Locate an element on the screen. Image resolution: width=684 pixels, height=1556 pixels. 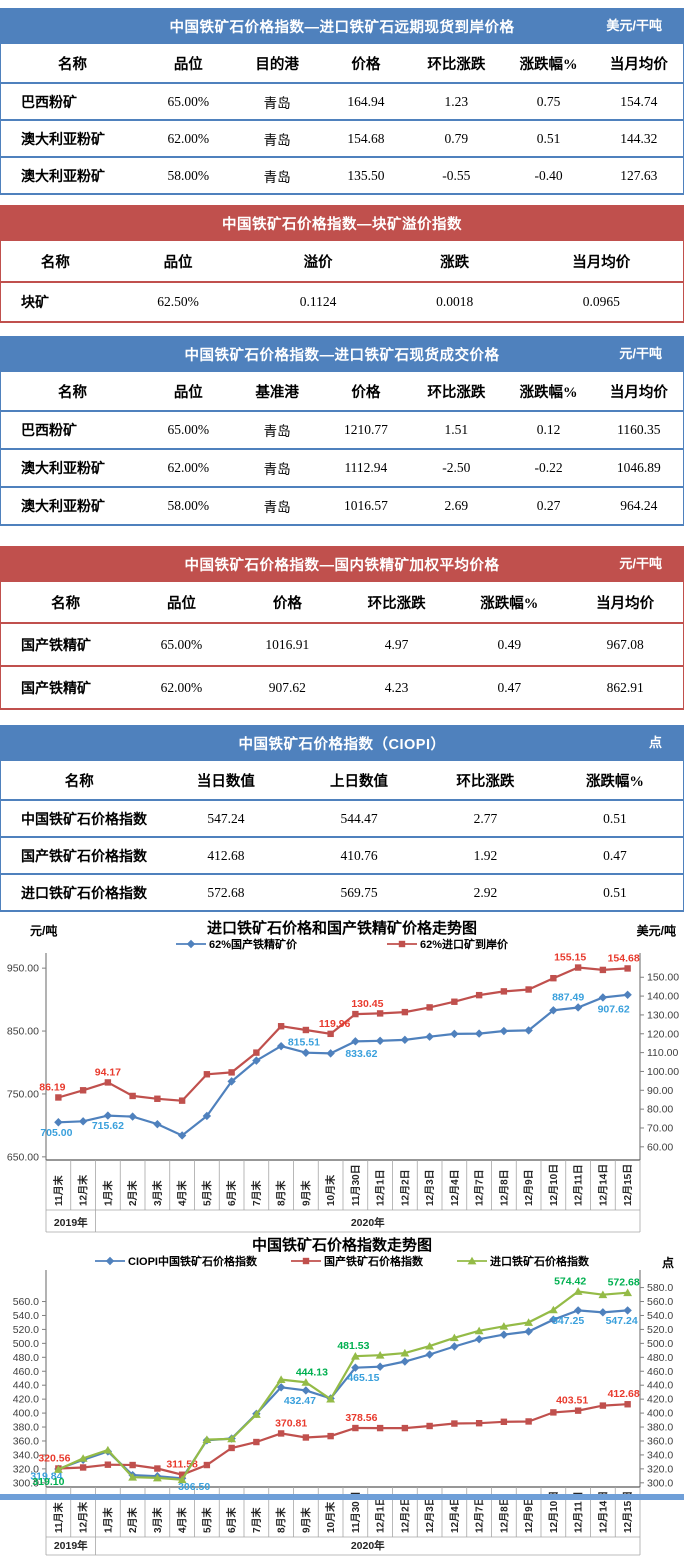
table-title: 中国铁矿石价格指数（CIOPI） is located at coordinates (342, 744).